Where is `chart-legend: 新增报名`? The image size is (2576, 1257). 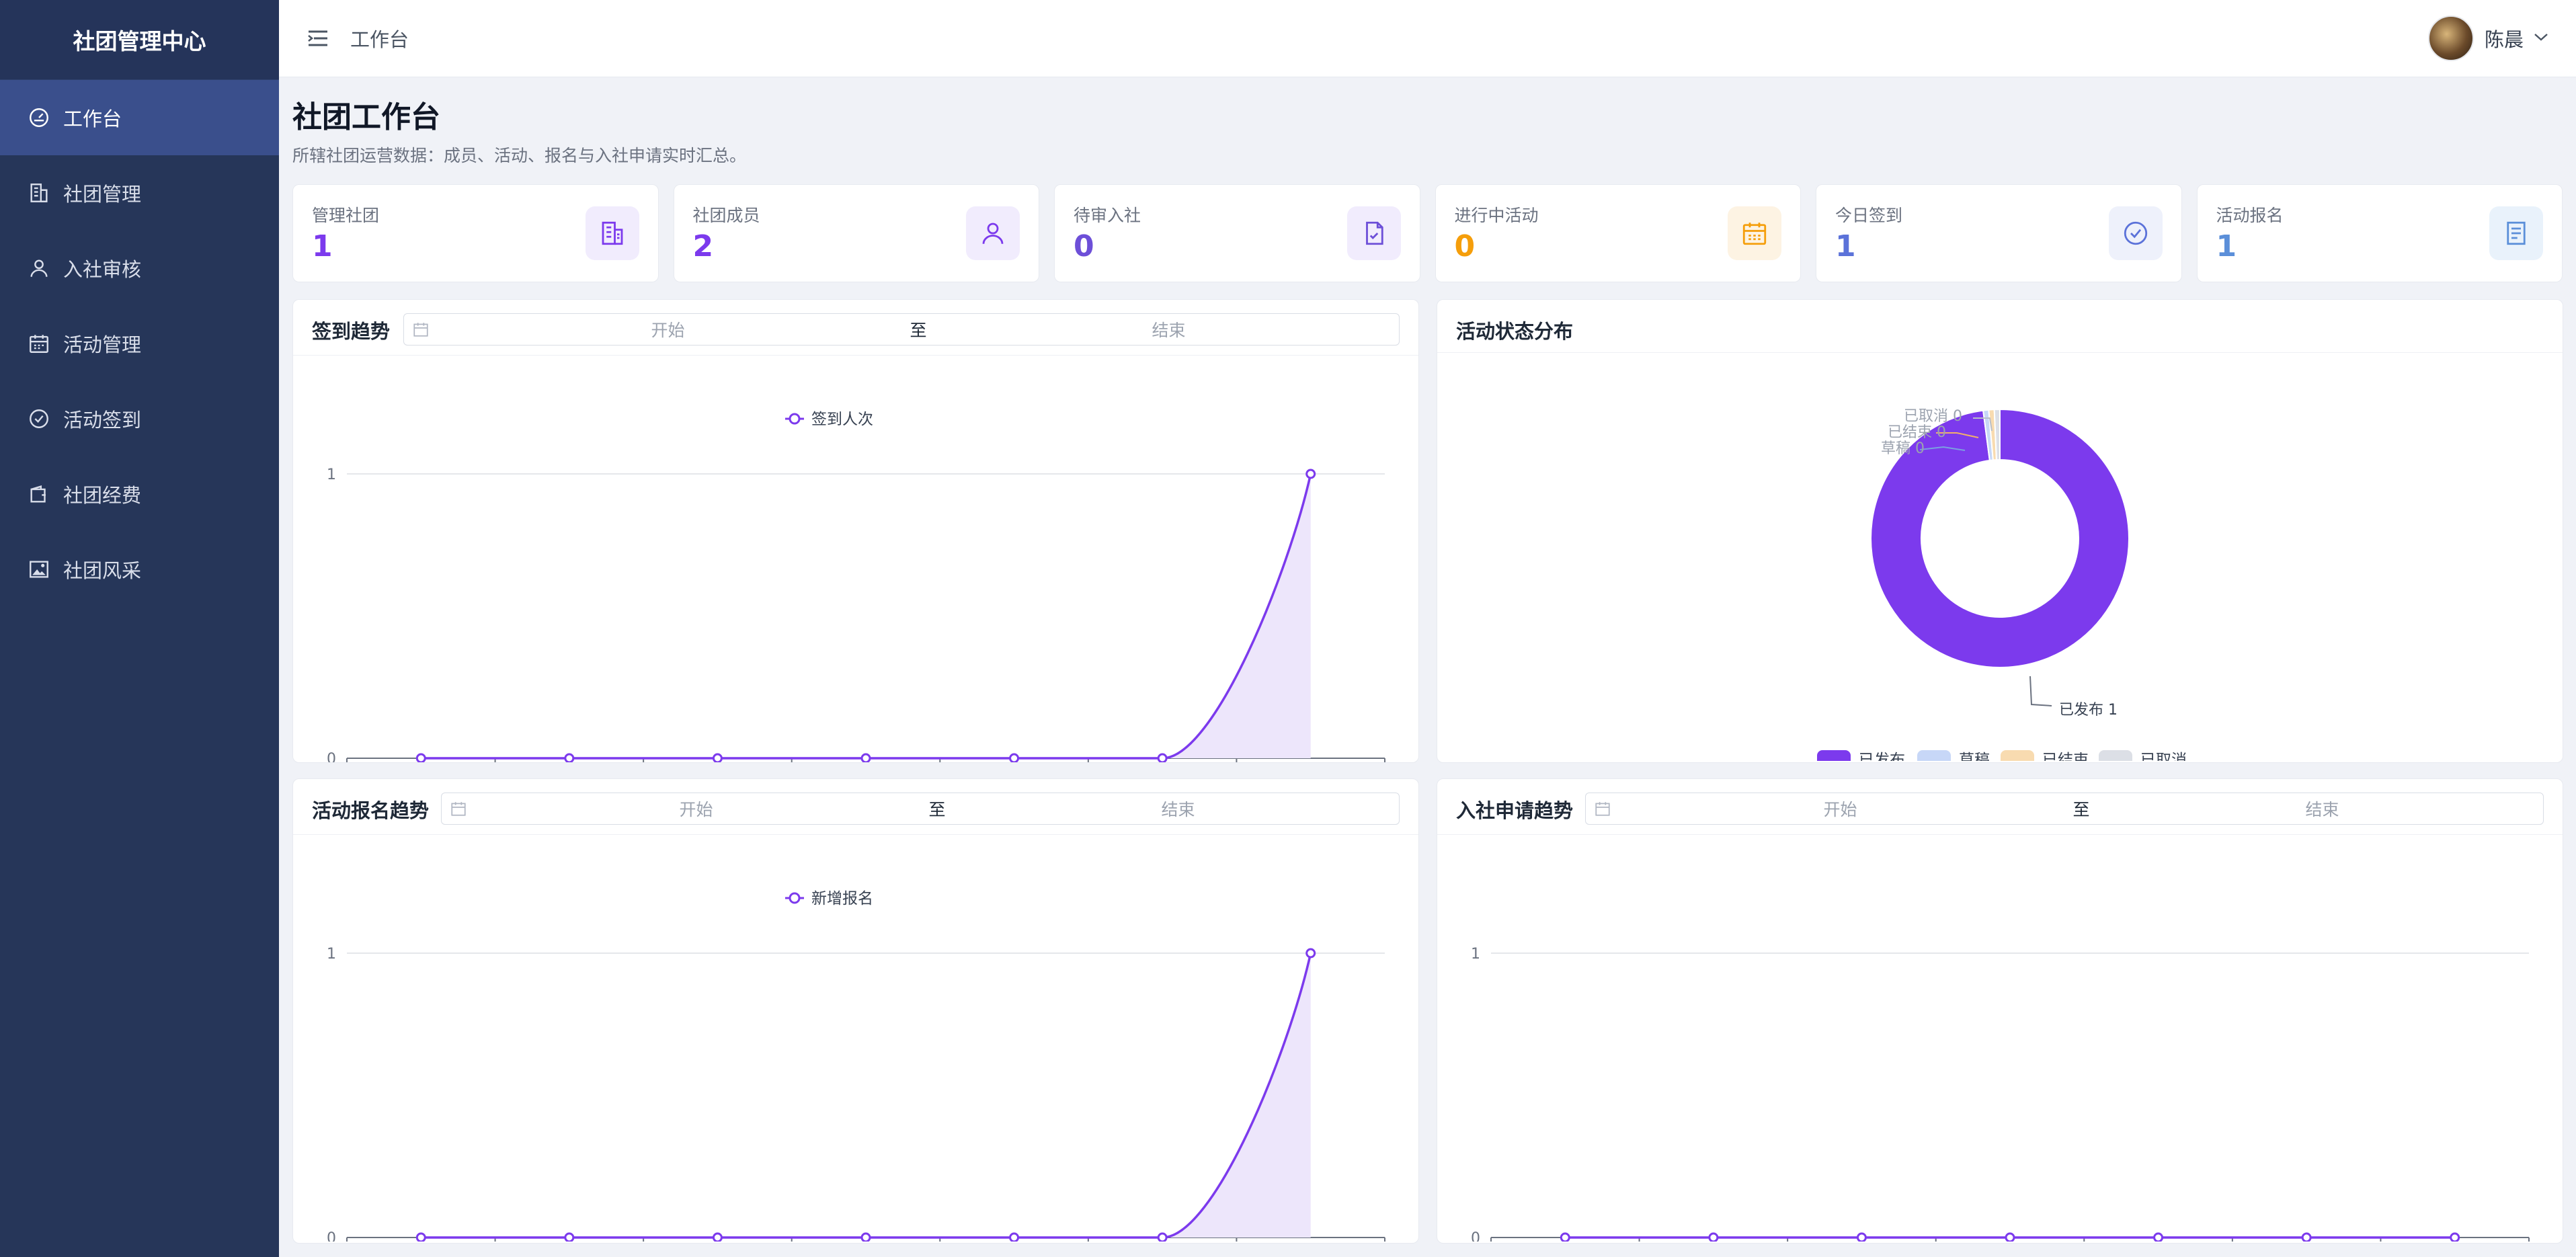
chart-legend: 新增报名 is located at coordinates (829, 899).